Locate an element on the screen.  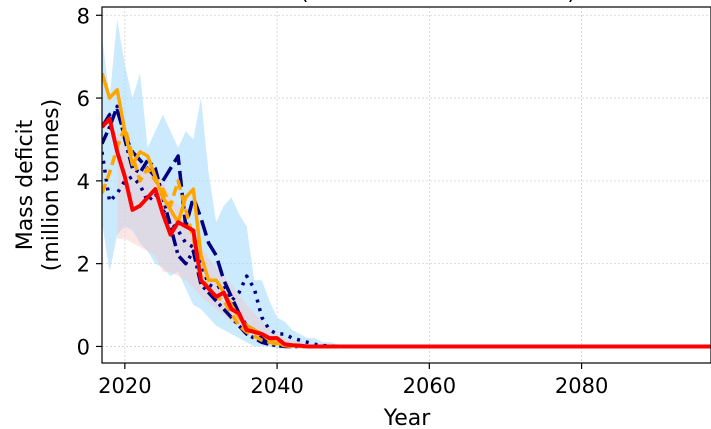
chart-title-fragment: ( ) is located at coordinates (438, 2).